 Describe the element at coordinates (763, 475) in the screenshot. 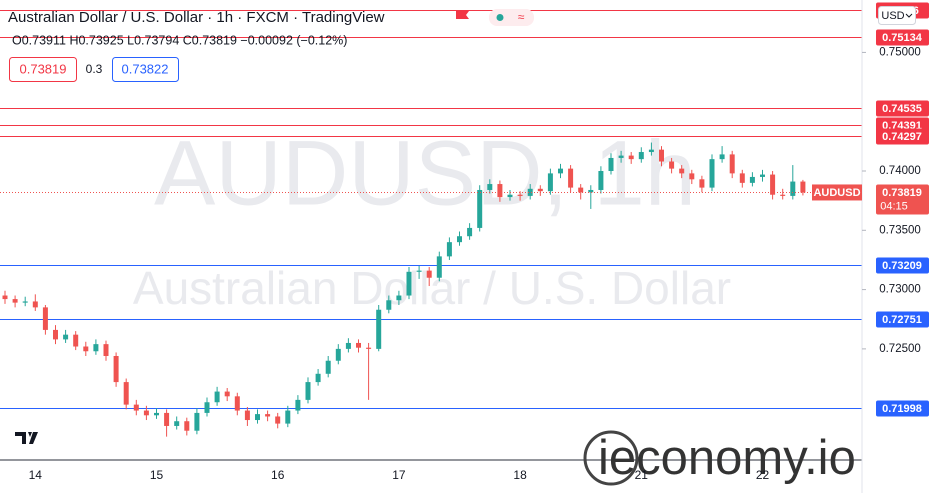

I see `x-tick-label: 22` at that location.